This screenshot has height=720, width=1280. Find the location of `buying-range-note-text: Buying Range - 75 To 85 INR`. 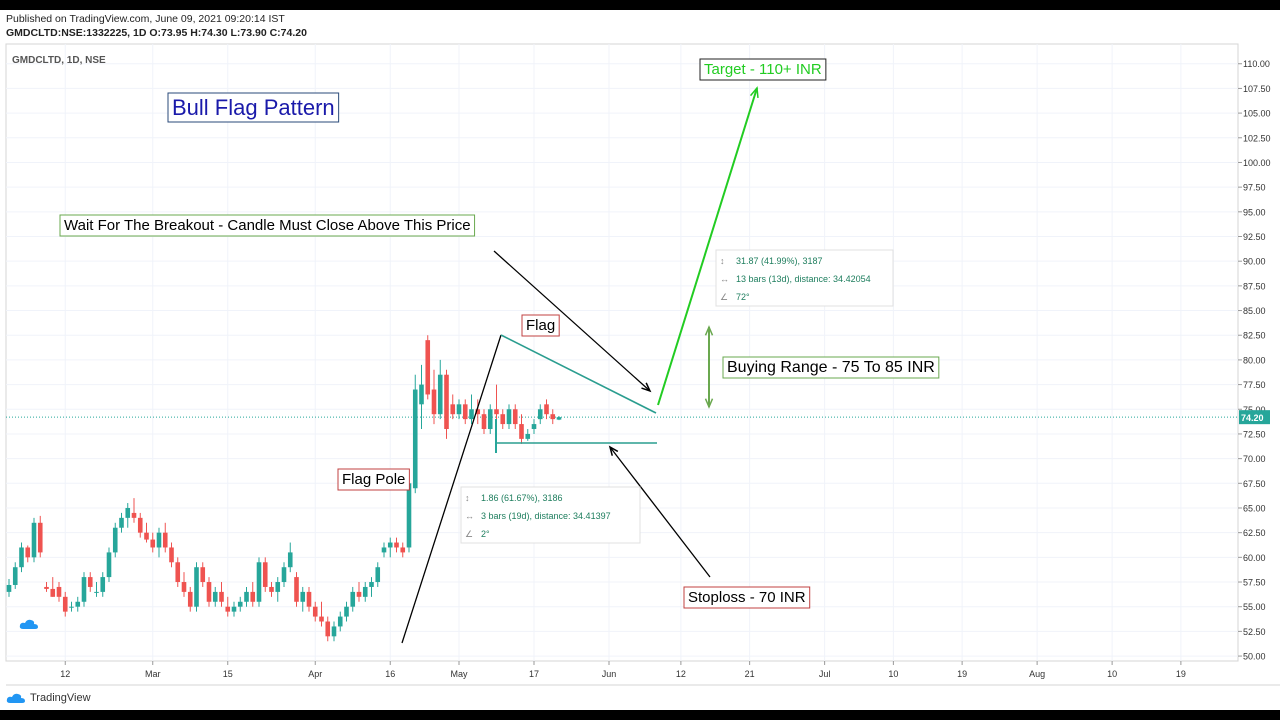

buying-range-note-text: Buying Range - 75 To 85 INR is located at coordinates (831, 367).